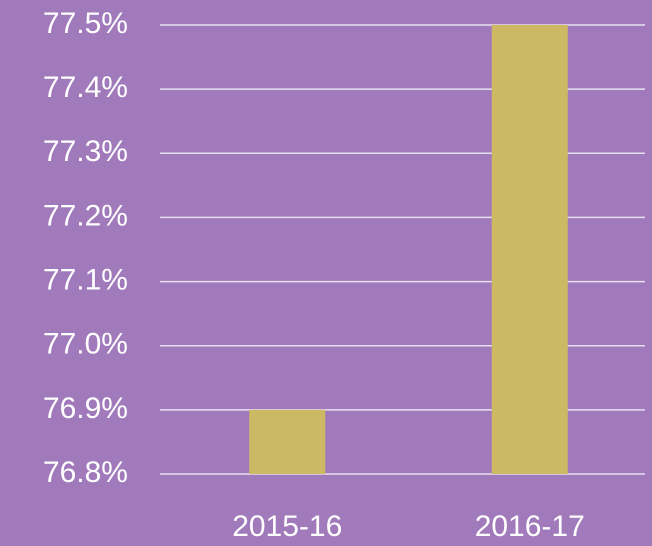 This screenshot has height=546, width=652. Describe the element at coordinates (85, 87) in the screenshot. I see `y-tick-label: 77.4%` at that location.